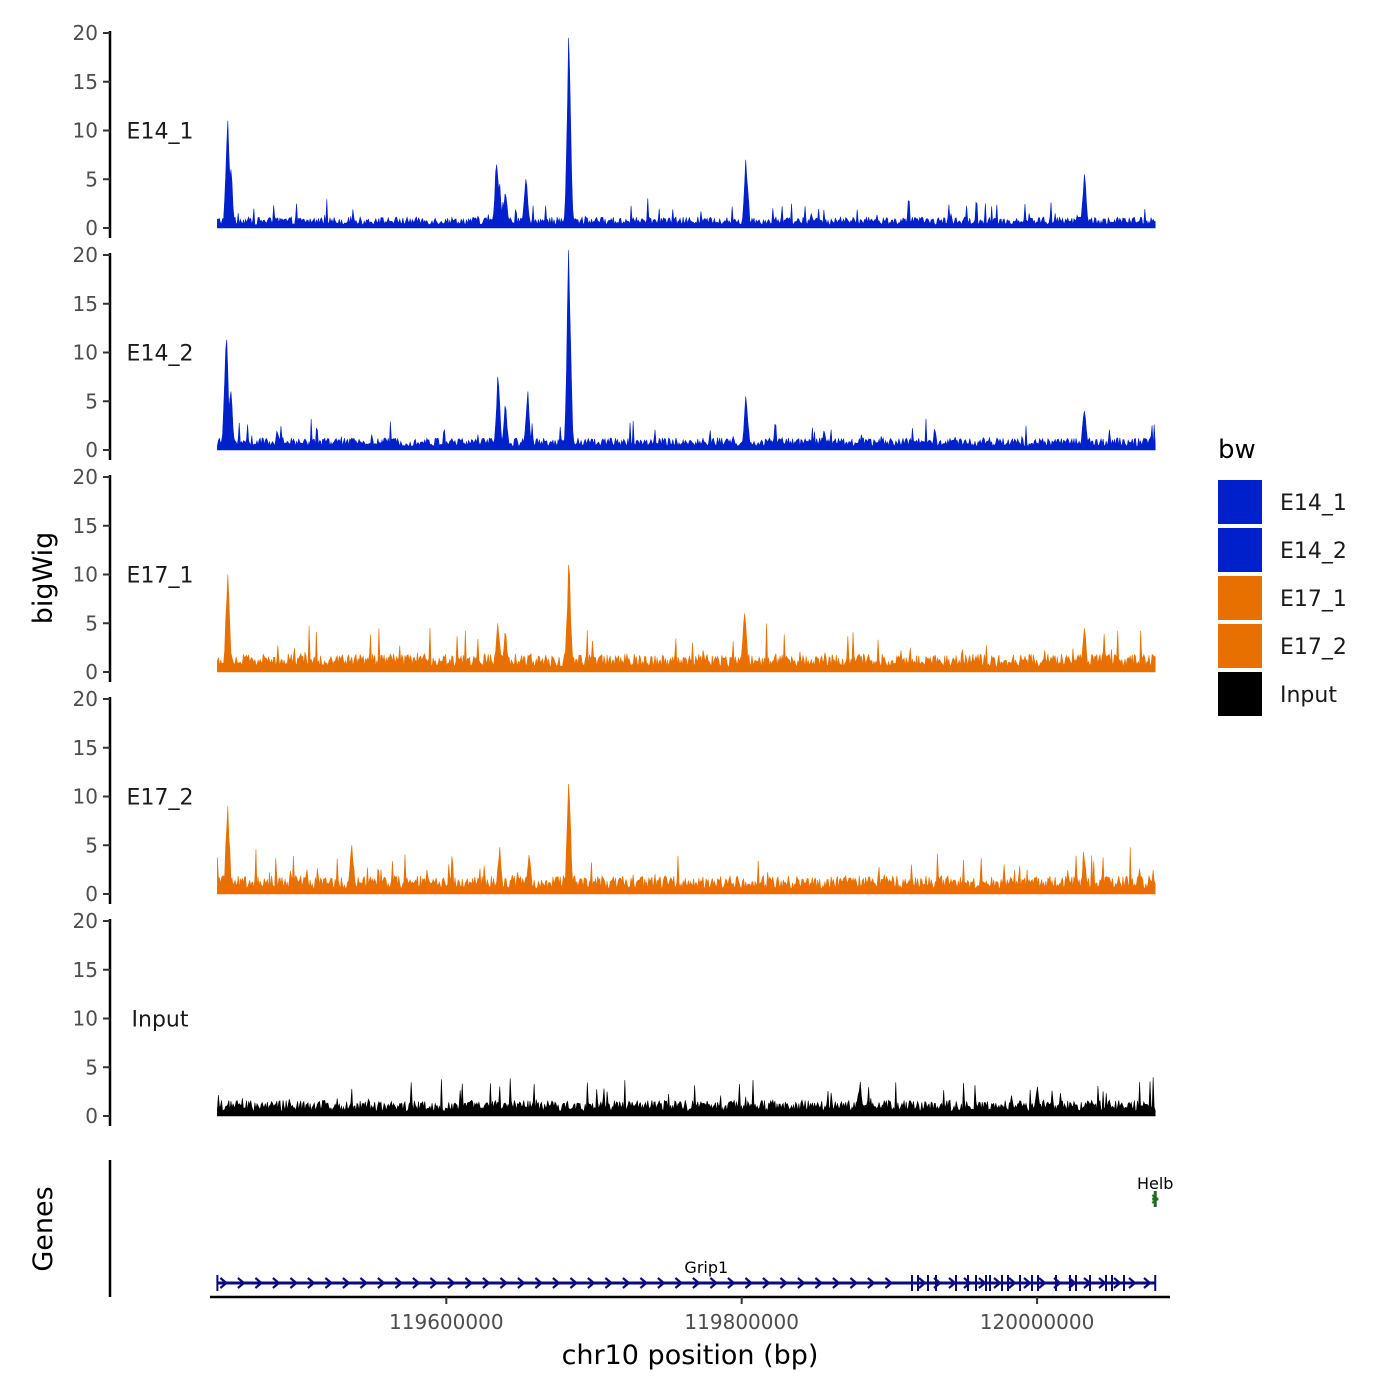  I want to click on gene-Helb: Helb, so click(1155, 1190).